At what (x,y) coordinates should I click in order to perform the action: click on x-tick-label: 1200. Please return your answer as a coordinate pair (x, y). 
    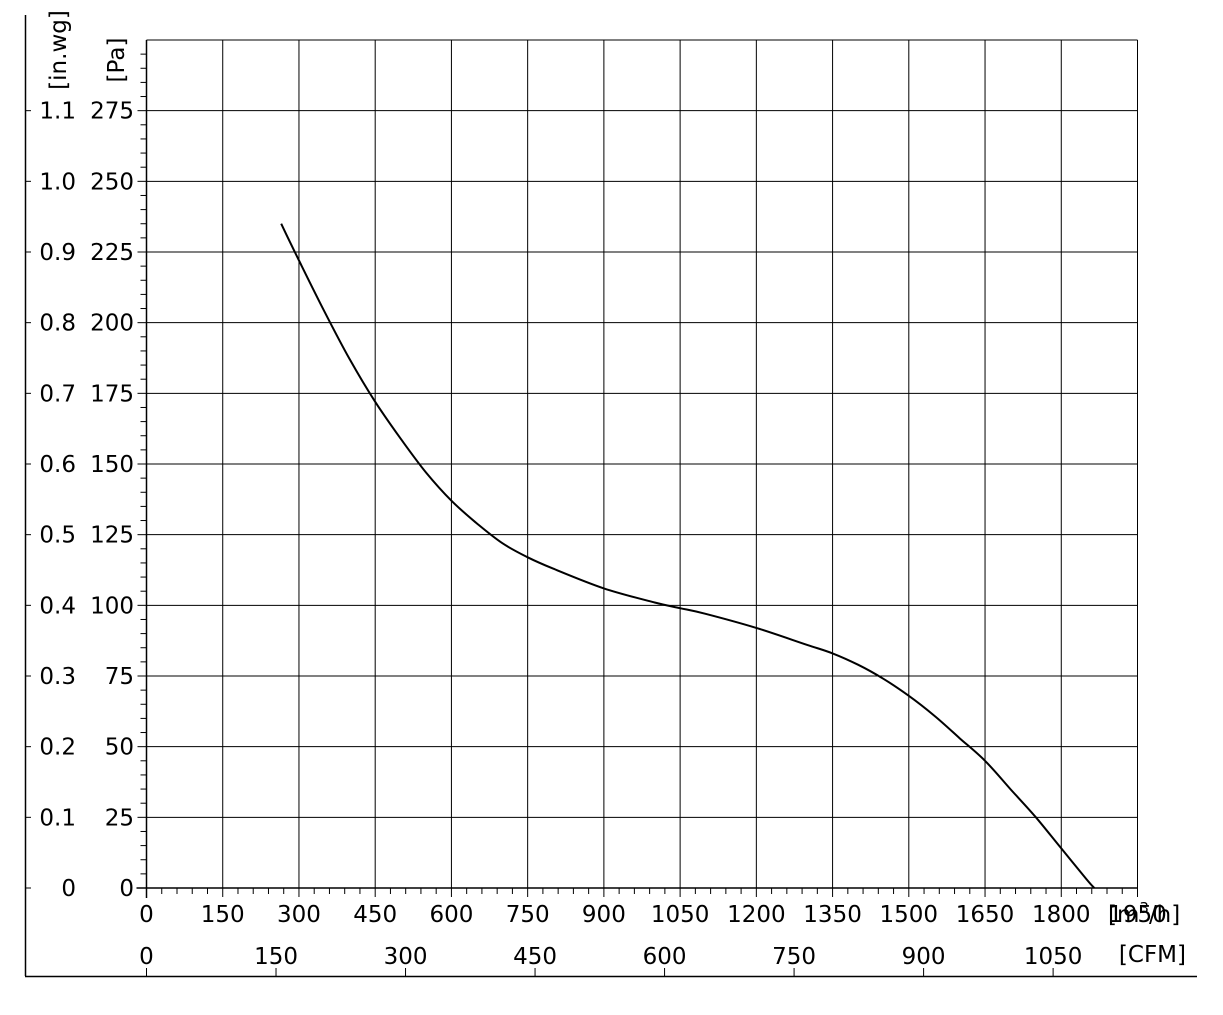
    Looking at the image, I should click on (756, 915).